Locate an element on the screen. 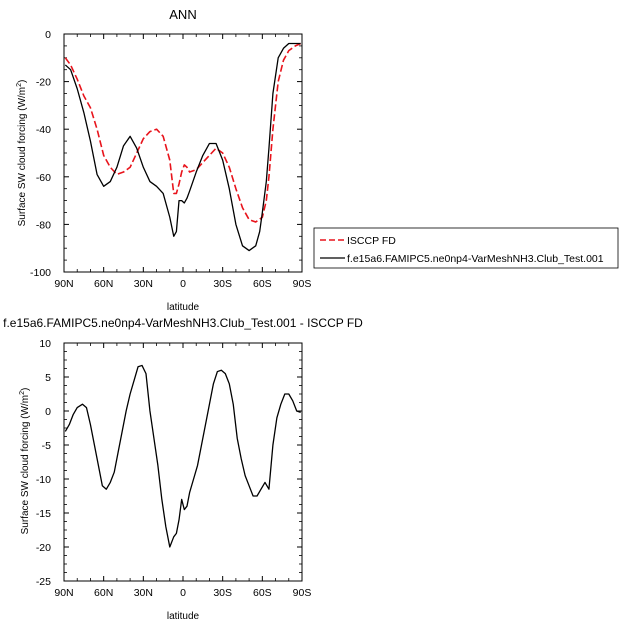 Image resolution: width=628 pixels, height=628 pixels. y-tick-label: 10 is located at coordinates (45, 344).